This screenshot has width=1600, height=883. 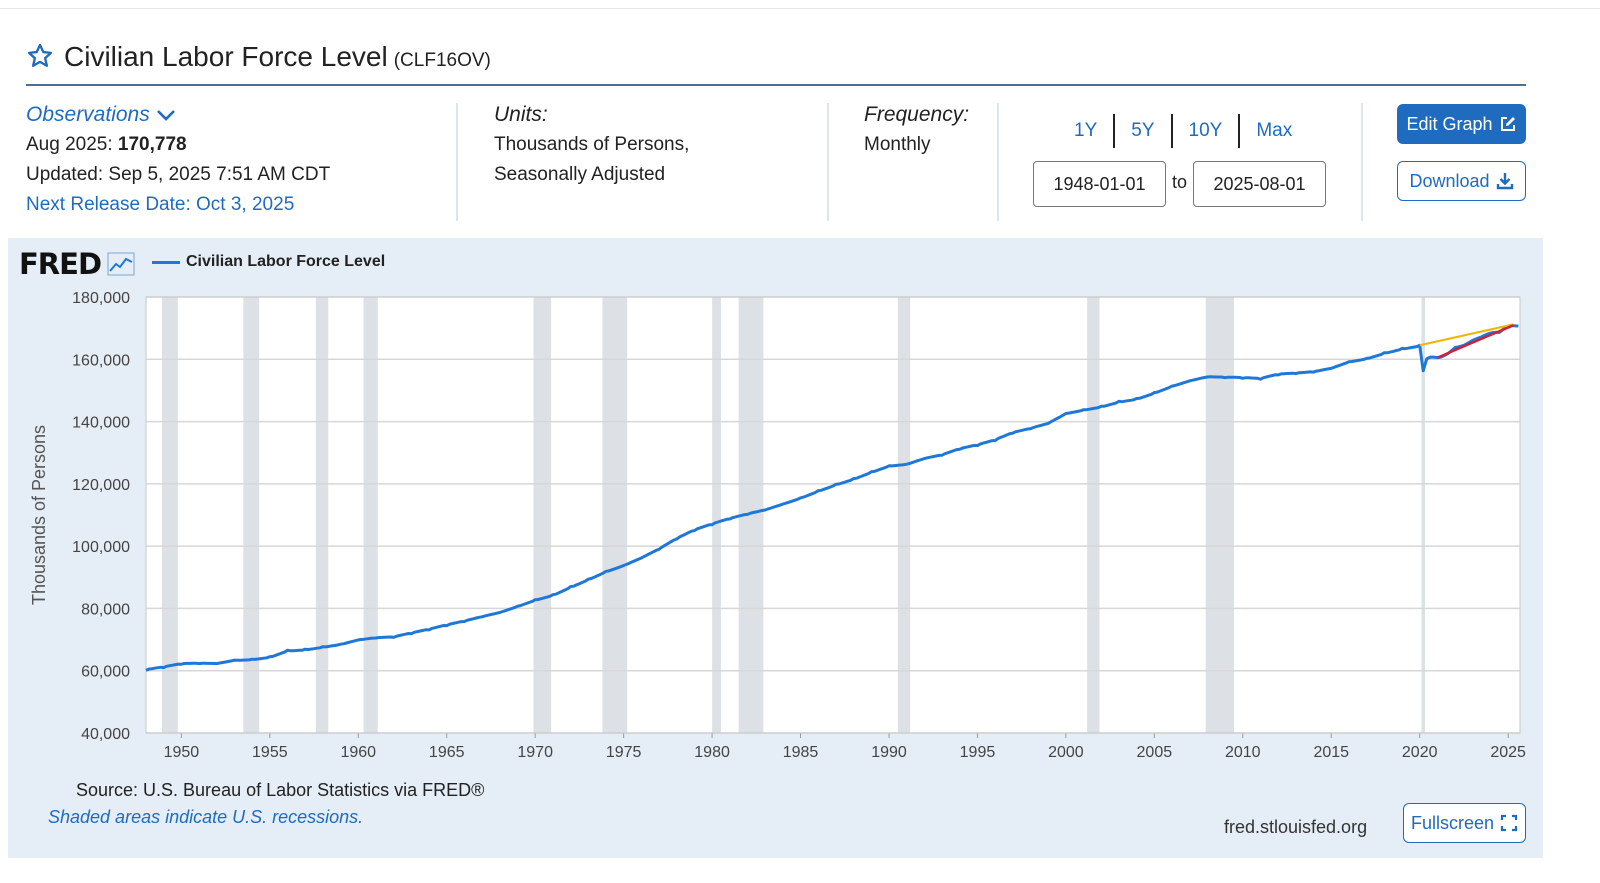 I want to click on y-tick-label: 80,000, so click(x=105, y=609).